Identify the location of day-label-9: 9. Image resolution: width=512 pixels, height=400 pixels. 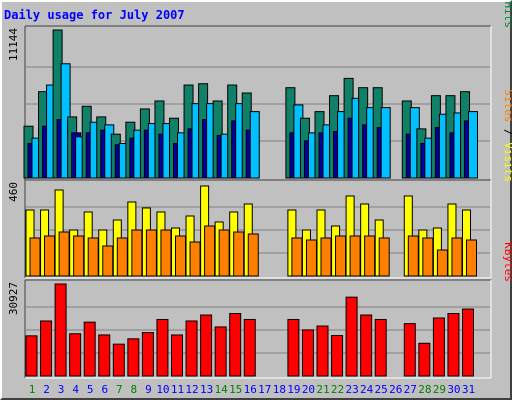
(148, 389).